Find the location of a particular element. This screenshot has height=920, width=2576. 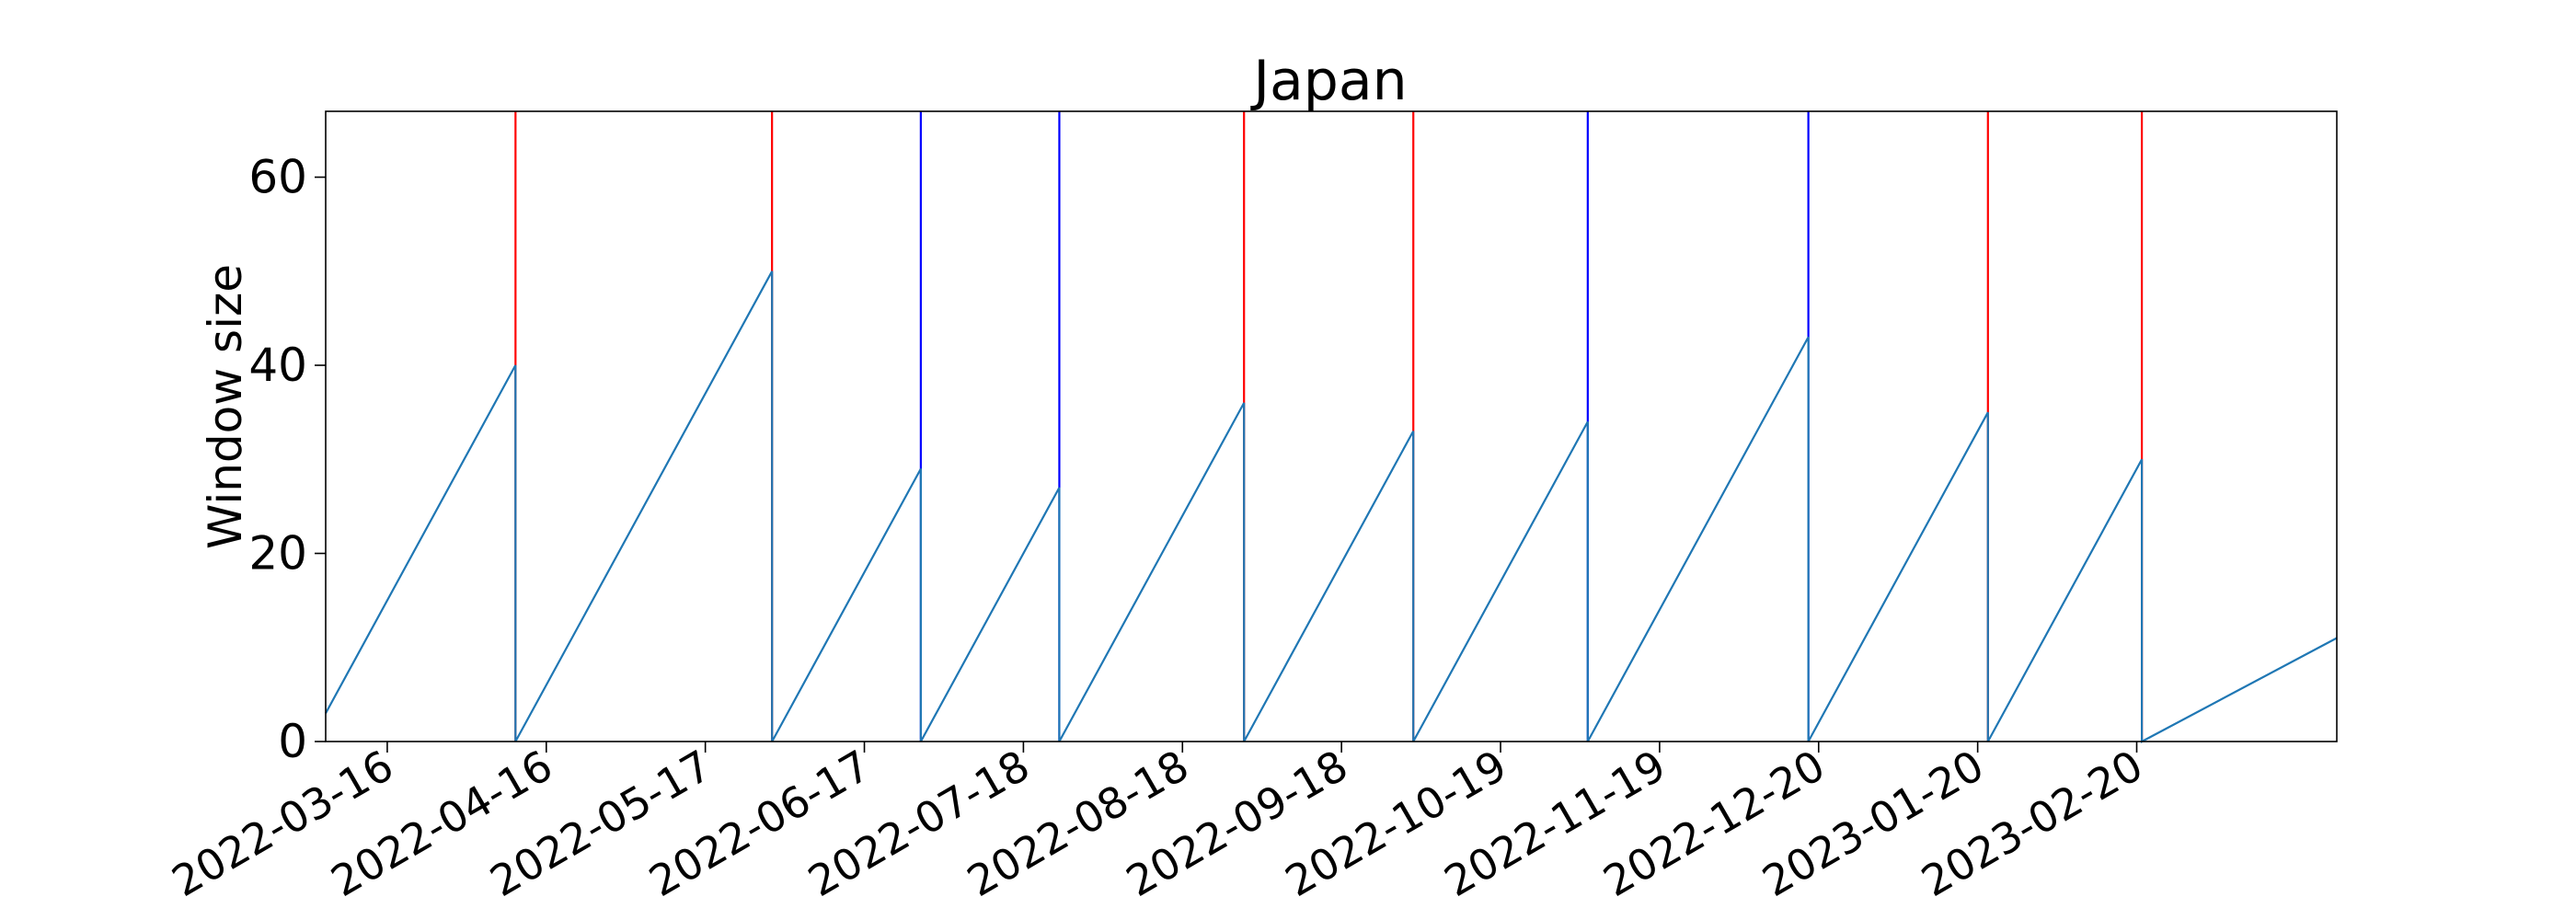

y-tick-label-60: 60 is located at coordinates (277, 177).